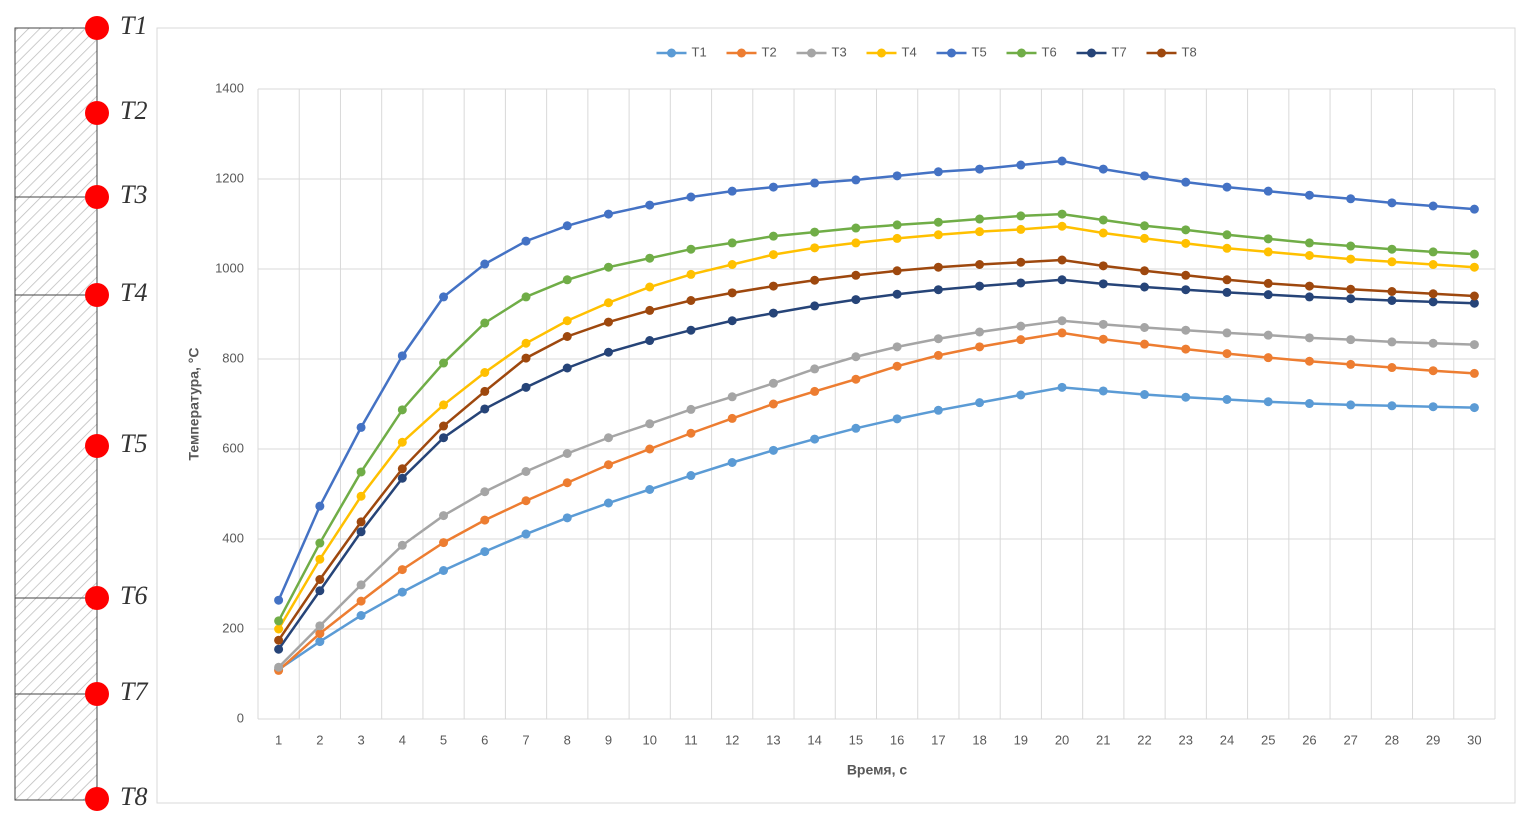 This screenshot has height=825, width=1525. What do you see at coordinates (194, 403) in the screenshot?
I see `y-axis-label: Температура, °С` at bounding box center [194, 403].